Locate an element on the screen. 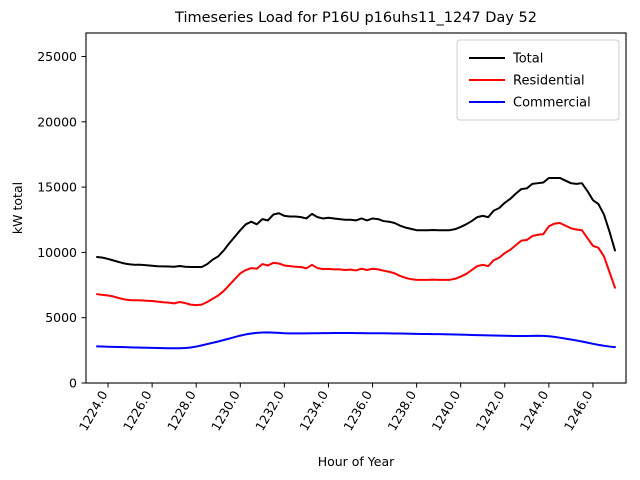 This screenshot has height=480, width=640. y-tick-label: 25000 is located at coordinates (57, 56).